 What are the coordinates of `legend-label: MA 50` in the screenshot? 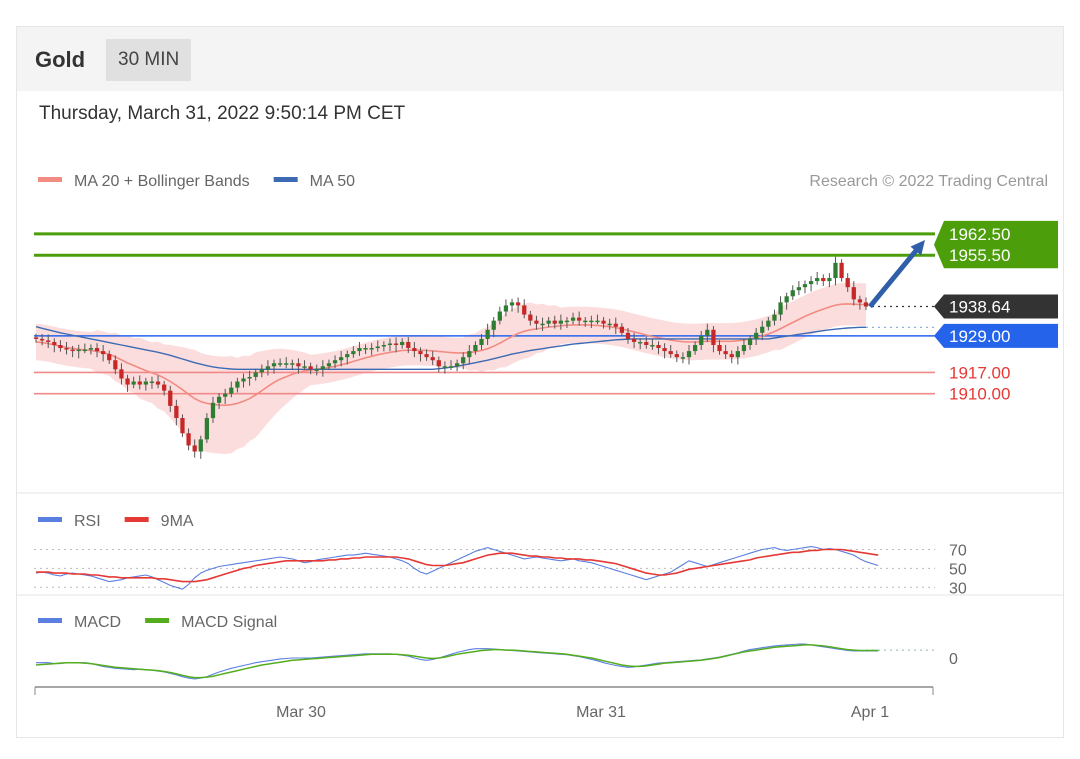 It's located at (332, 181).